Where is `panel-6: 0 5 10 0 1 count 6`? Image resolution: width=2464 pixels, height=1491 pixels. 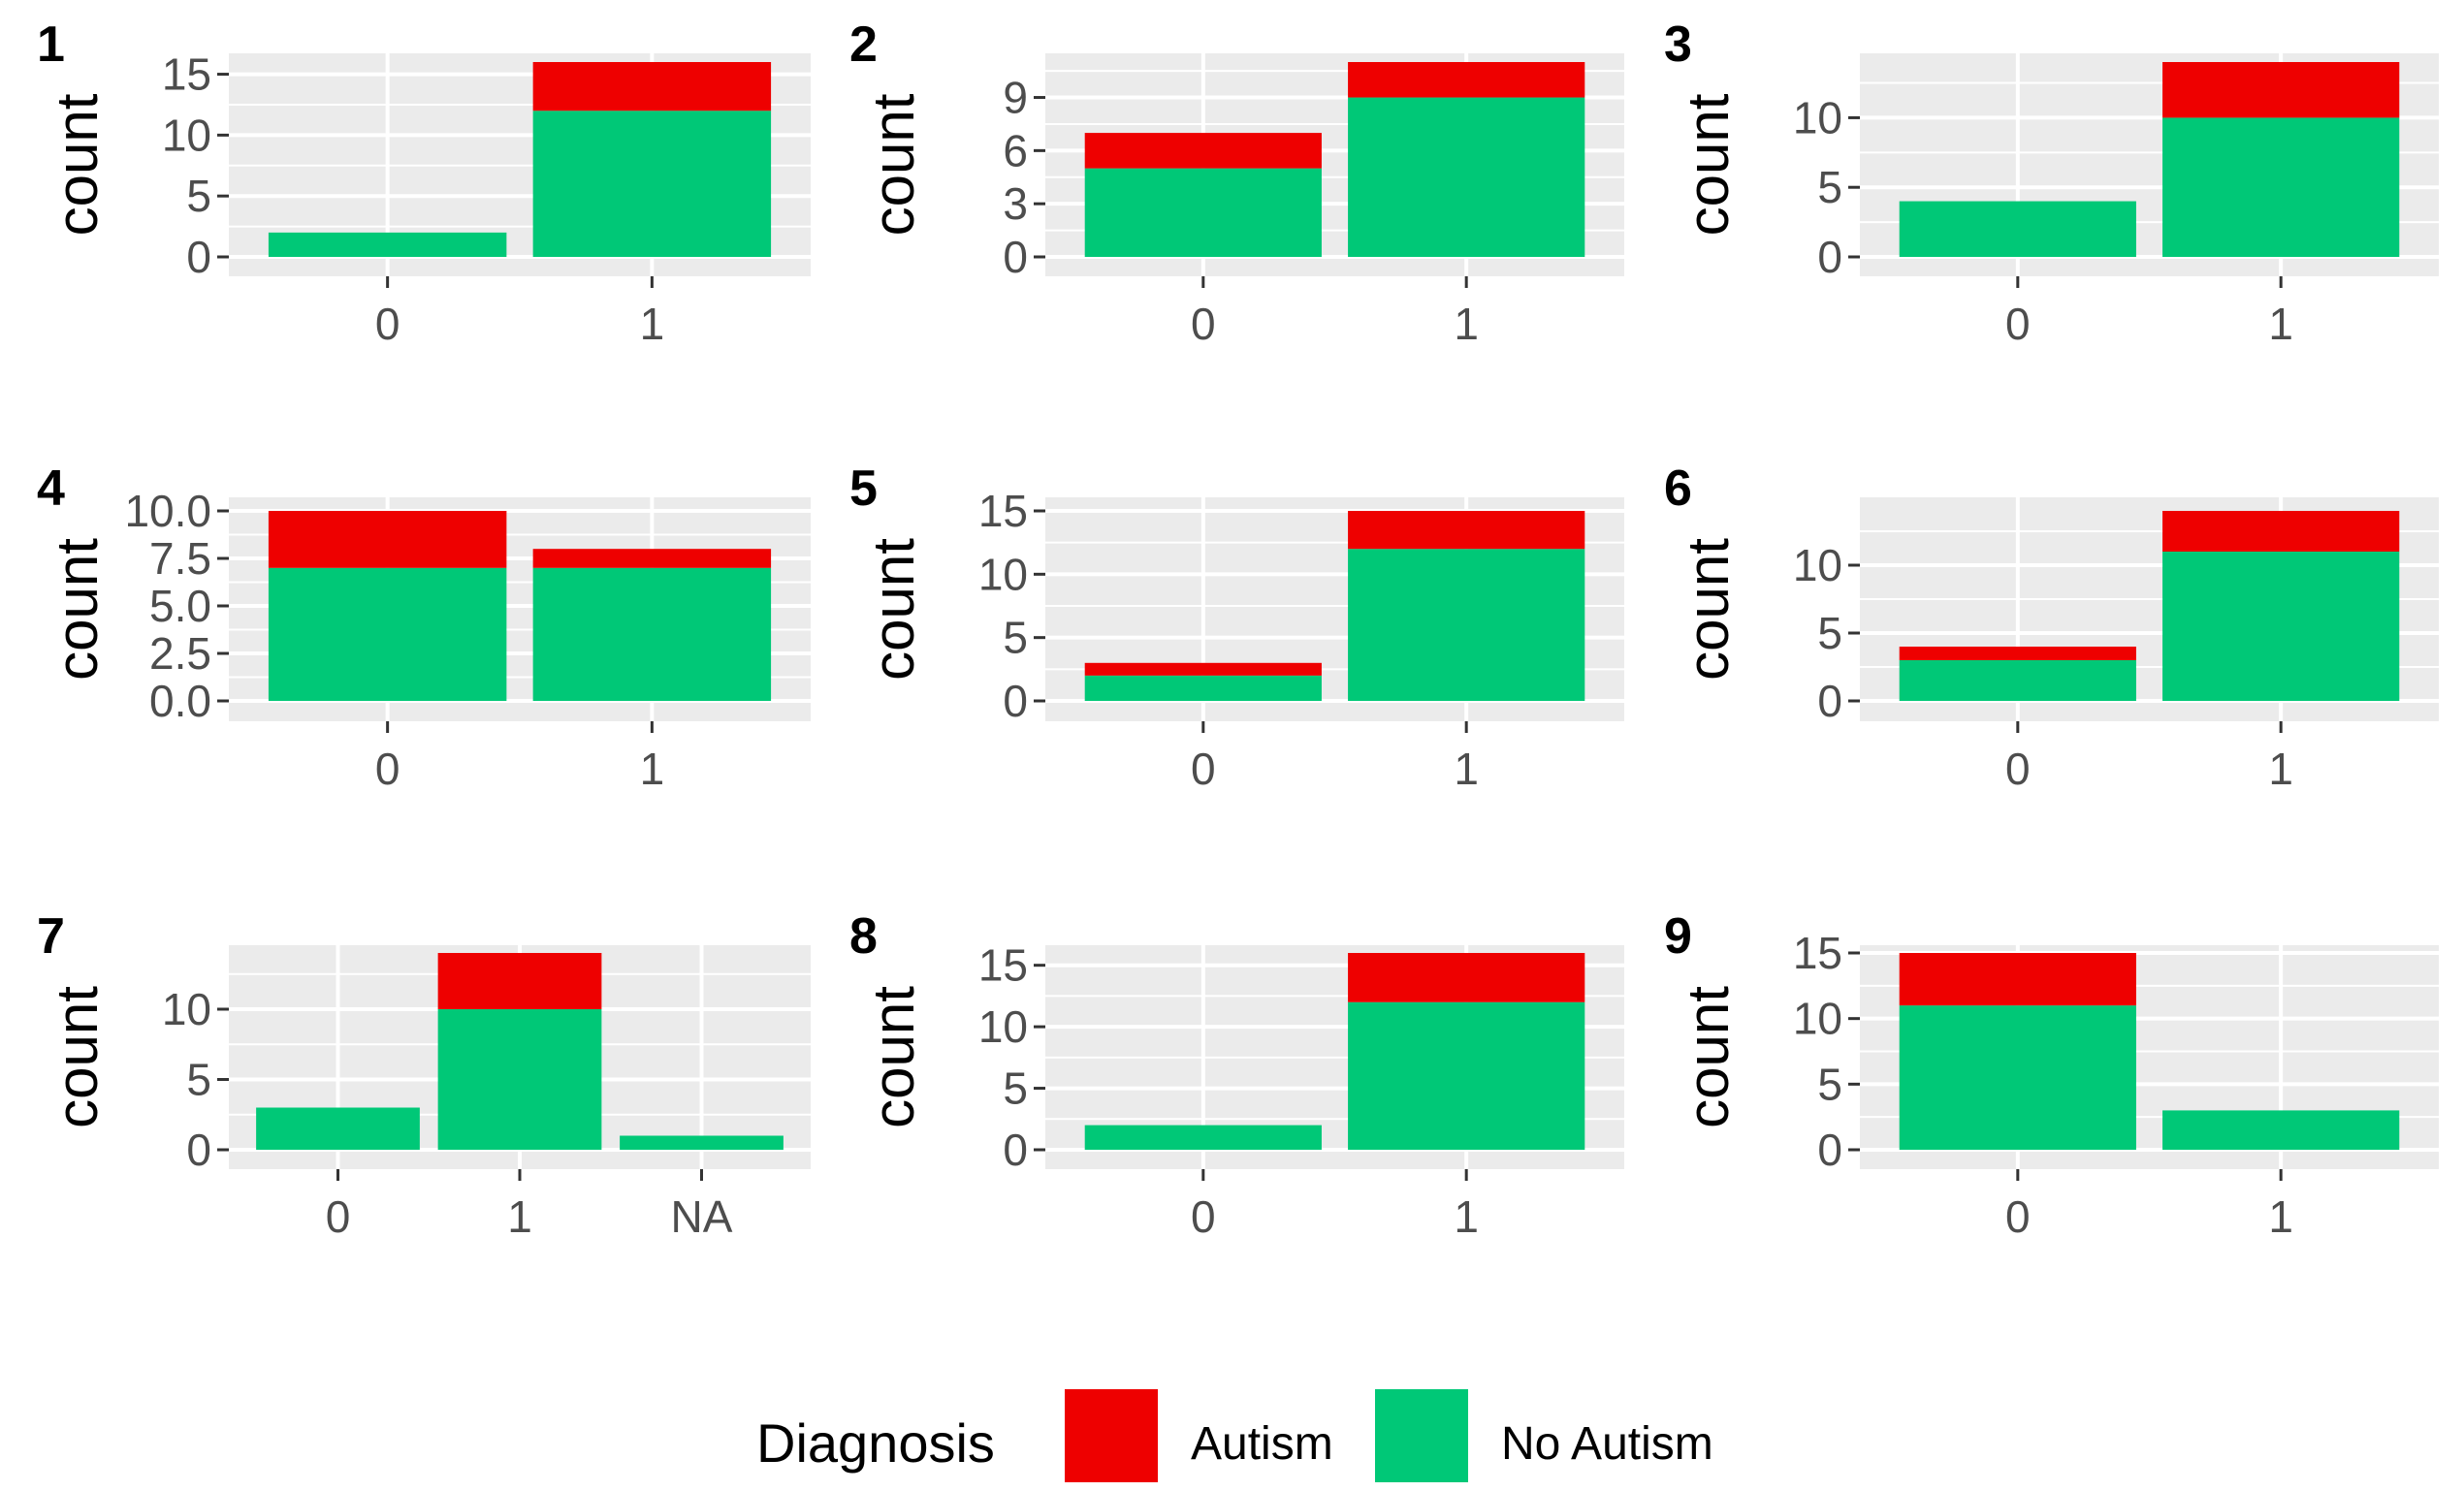
panel-6: 0 5 10 0 1 count 6 is located at coordinates (2051, 627).